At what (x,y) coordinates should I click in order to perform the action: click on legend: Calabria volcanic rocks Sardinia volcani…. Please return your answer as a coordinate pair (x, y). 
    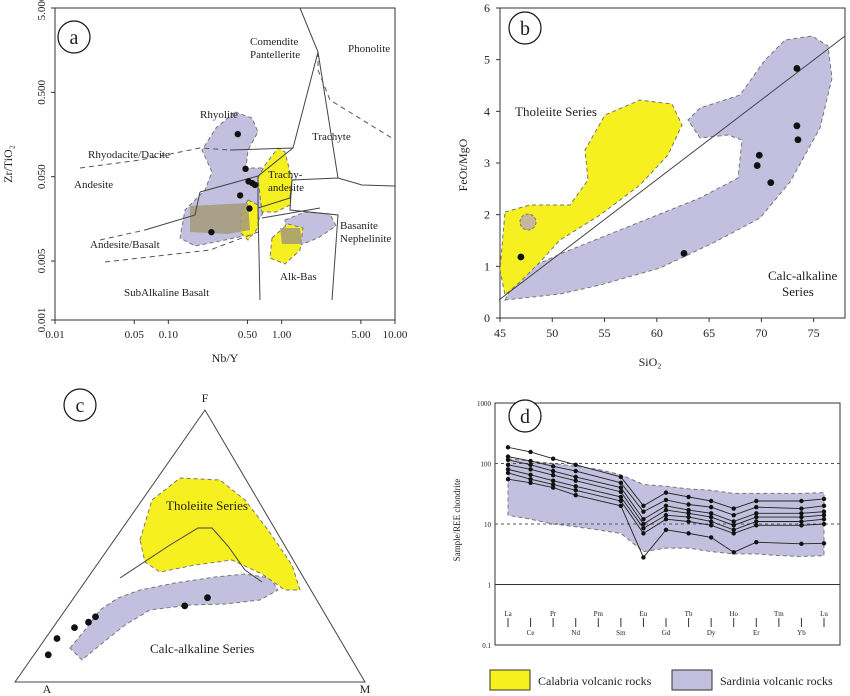
    Looking at the image, I should click on (661, 680).